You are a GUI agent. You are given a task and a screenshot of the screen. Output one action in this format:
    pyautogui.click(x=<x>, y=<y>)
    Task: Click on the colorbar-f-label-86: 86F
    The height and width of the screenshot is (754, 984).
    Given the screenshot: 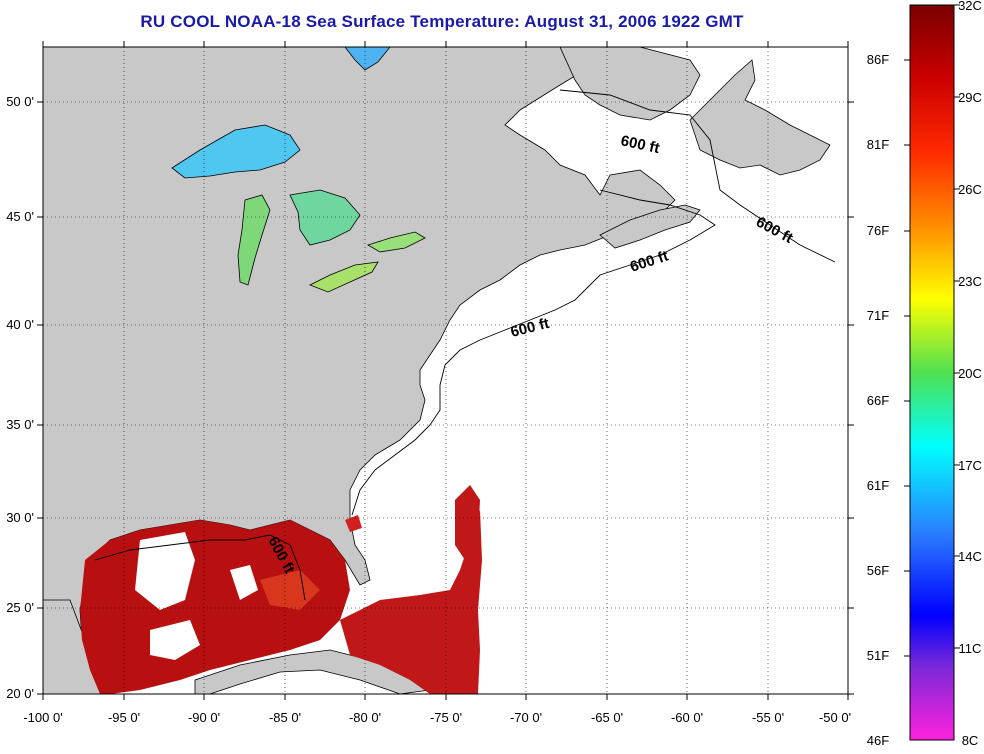 What is the action you would take?
    pyautogui.click(x=878, y=59)
    